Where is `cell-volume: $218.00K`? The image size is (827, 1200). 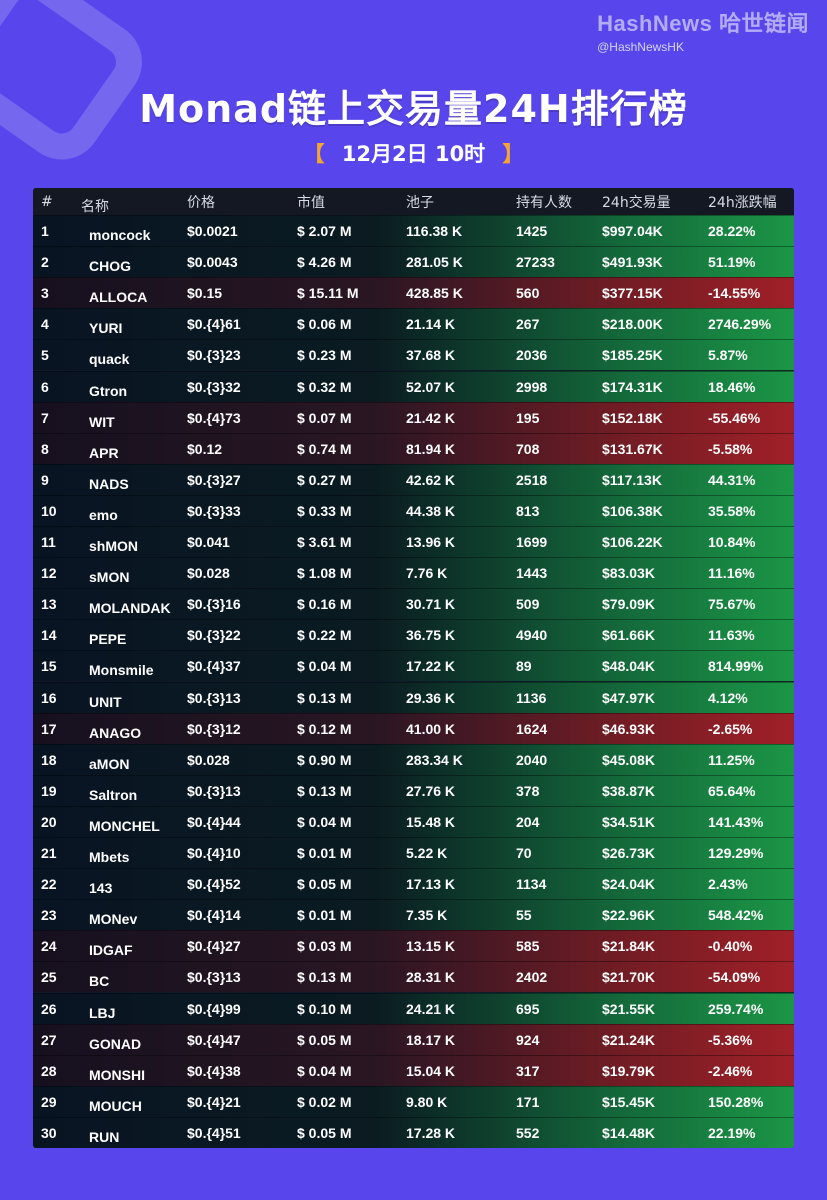
cell-volume: $218.00K is located at coordinates (632, 324).